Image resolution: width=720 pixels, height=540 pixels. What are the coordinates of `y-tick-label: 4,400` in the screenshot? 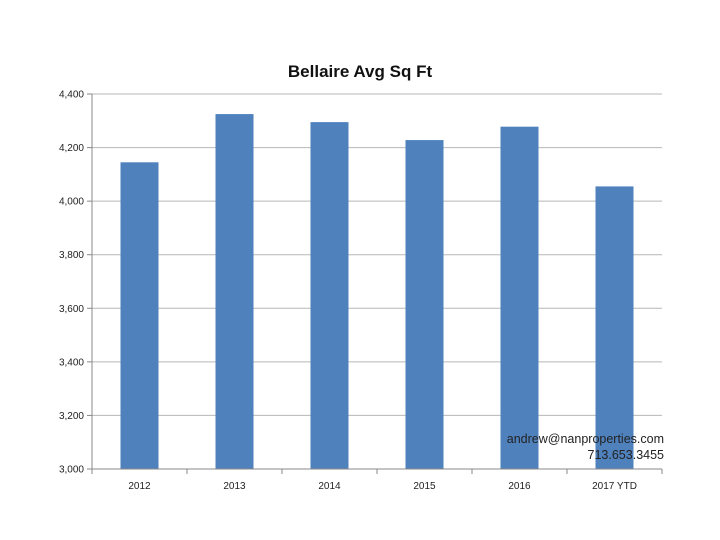 It's located at (71, 95).